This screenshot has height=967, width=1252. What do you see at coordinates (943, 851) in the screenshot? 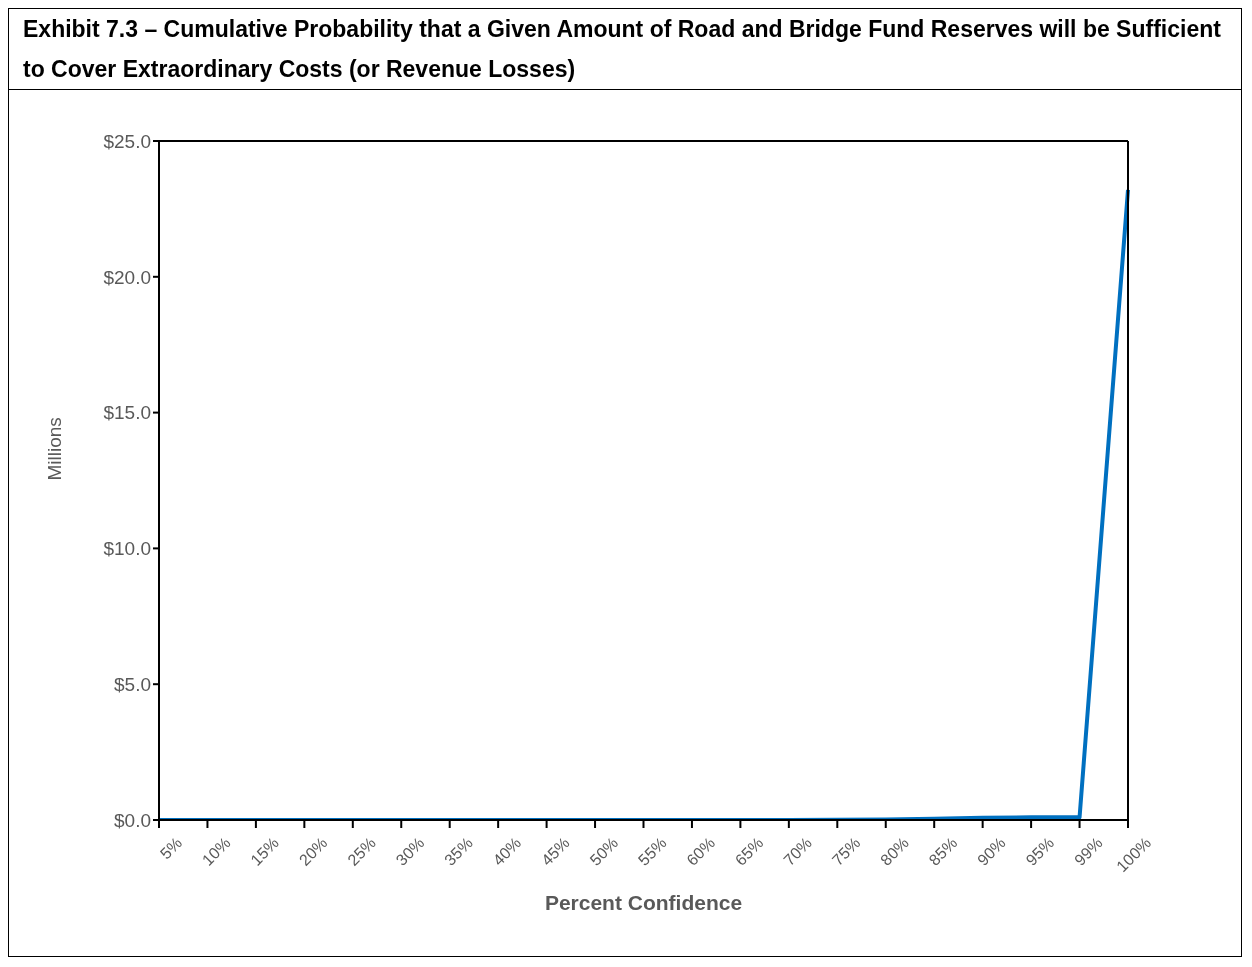
I see `x-tick-label: 85%` at bounding box center [943, 851].